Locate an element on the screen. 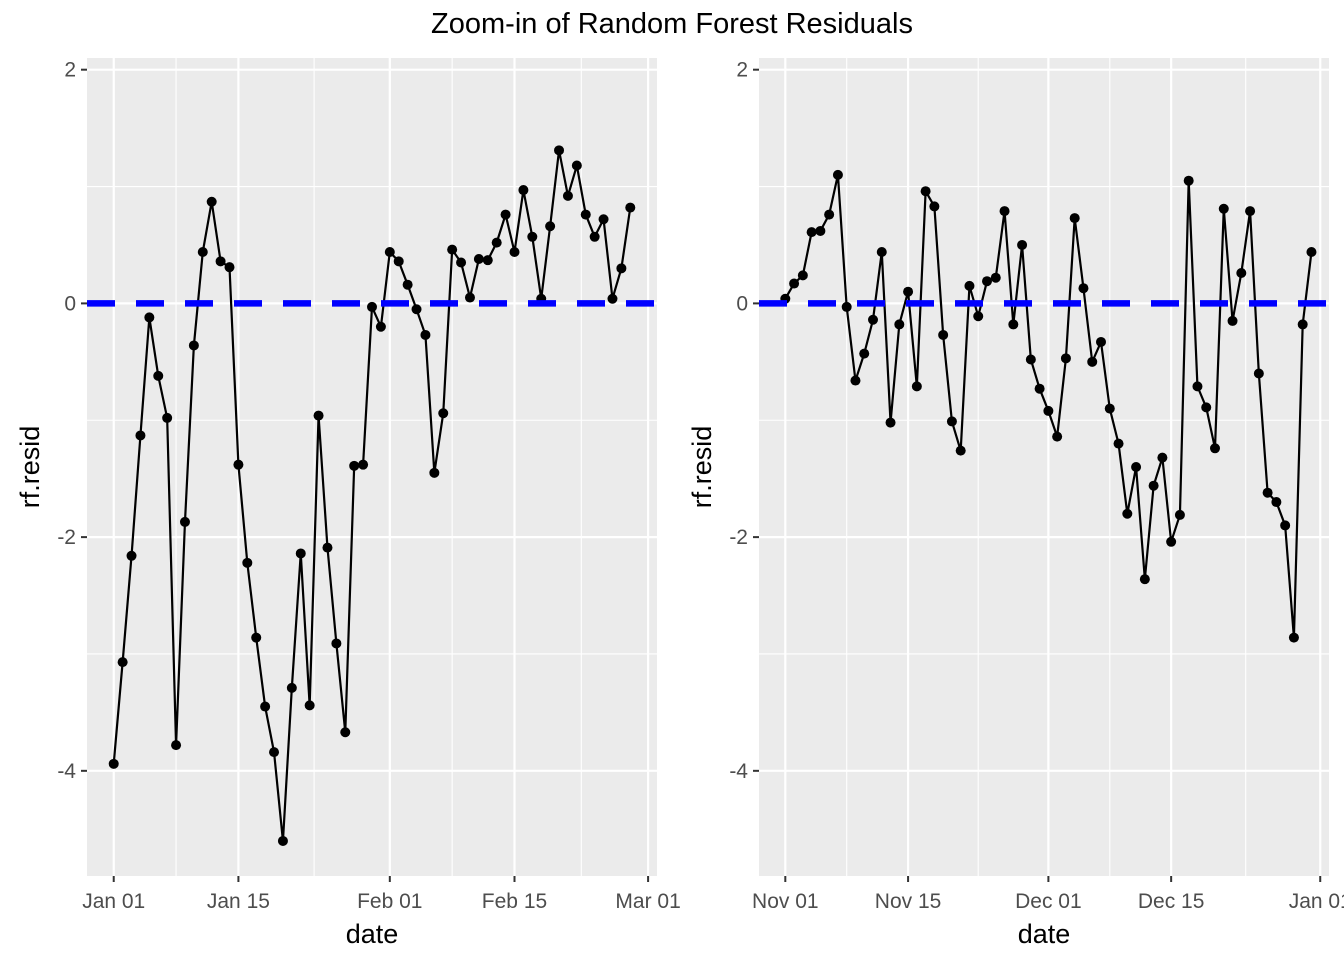 Image resolution: width=1344 pixels, height=960 pixels. x-tick-label: Feb 15 is located at coordinates (514, 901).